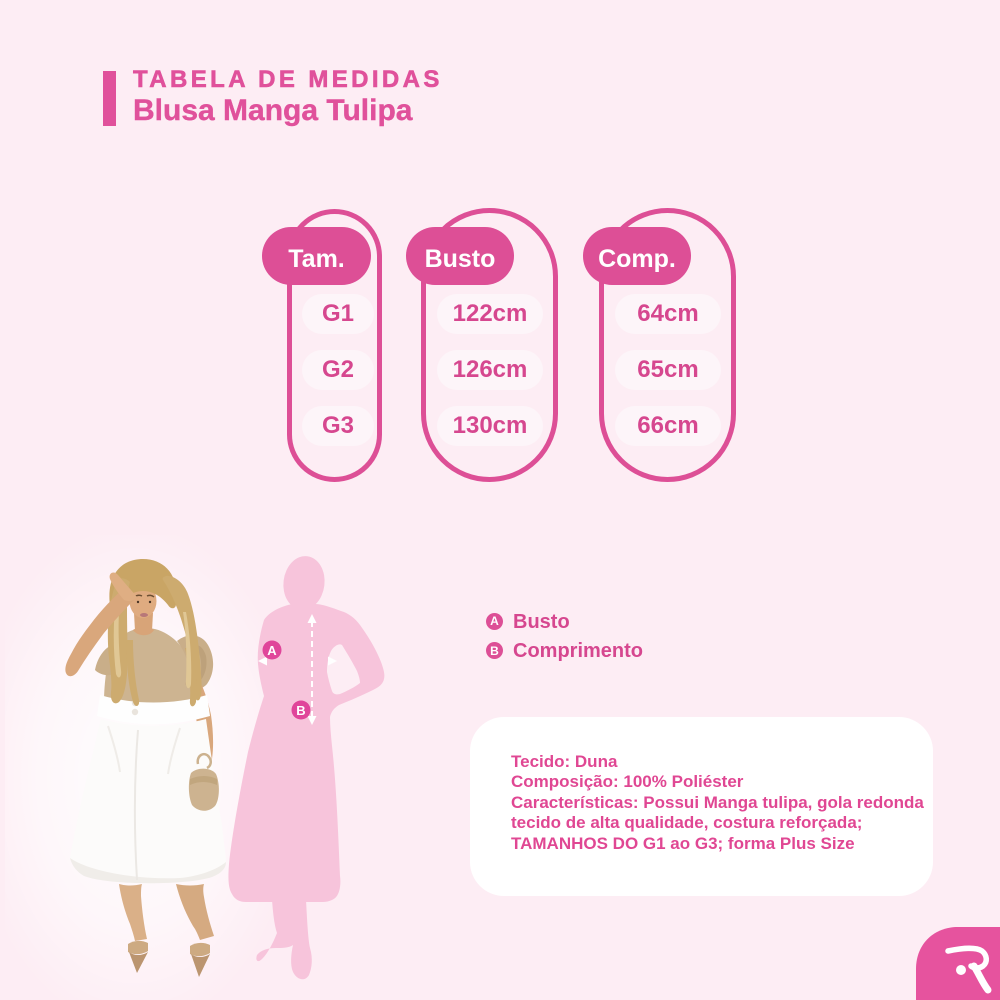  I want to click on svg-text: B, so click(300, 710).